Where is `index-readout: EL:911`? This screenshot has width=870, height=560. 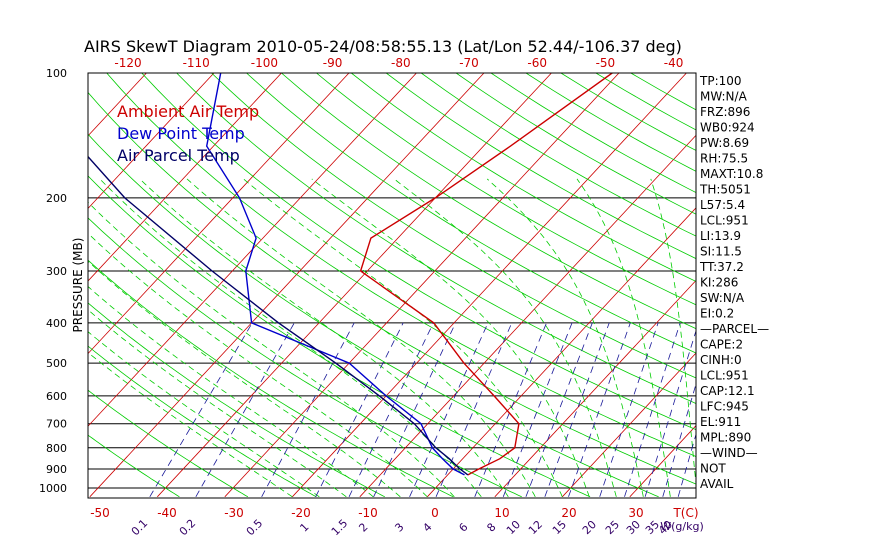
index-readout: EL:911 is located at coordinates (720, 422).